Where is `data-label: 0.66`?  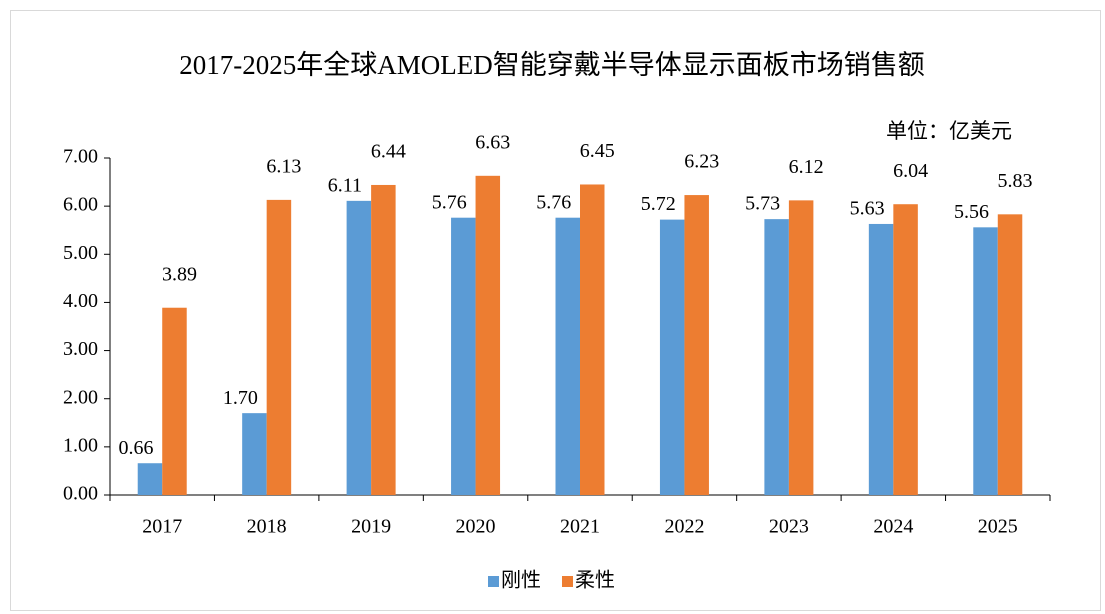
data-label: 0.66 is located at coordinates (135, 448).